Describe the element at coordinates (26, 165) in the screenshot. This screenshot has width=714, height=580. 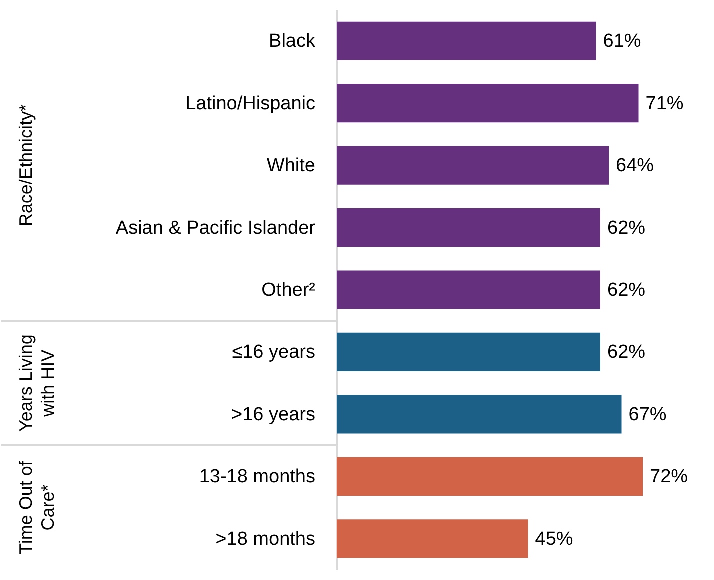
I see `text: Race/Ethnicity*` at that location.